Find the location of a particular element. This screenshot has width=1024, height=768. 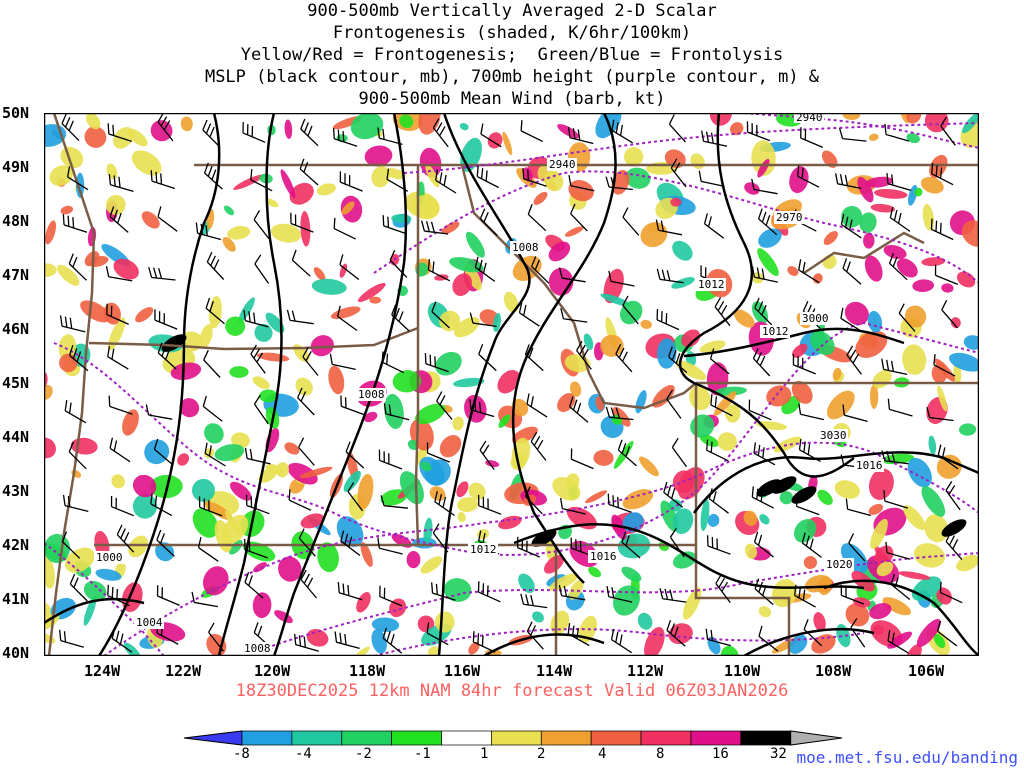

colorbar-label: 4 is located at coordinates (602, 754).